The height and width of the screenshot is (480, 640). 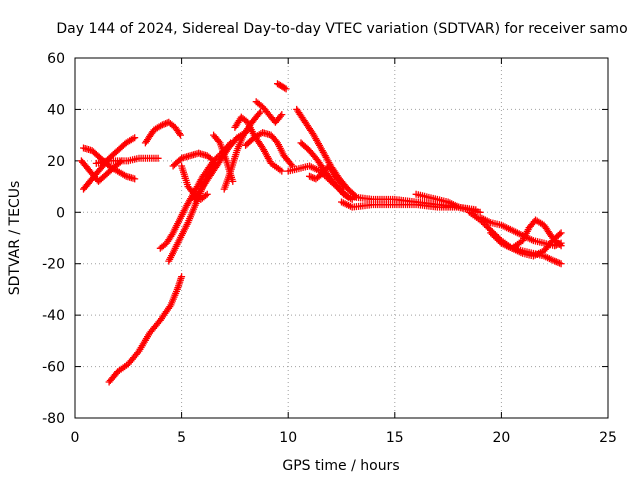 I want to click on y-tick-label: -20, so click(x=53, y=265).